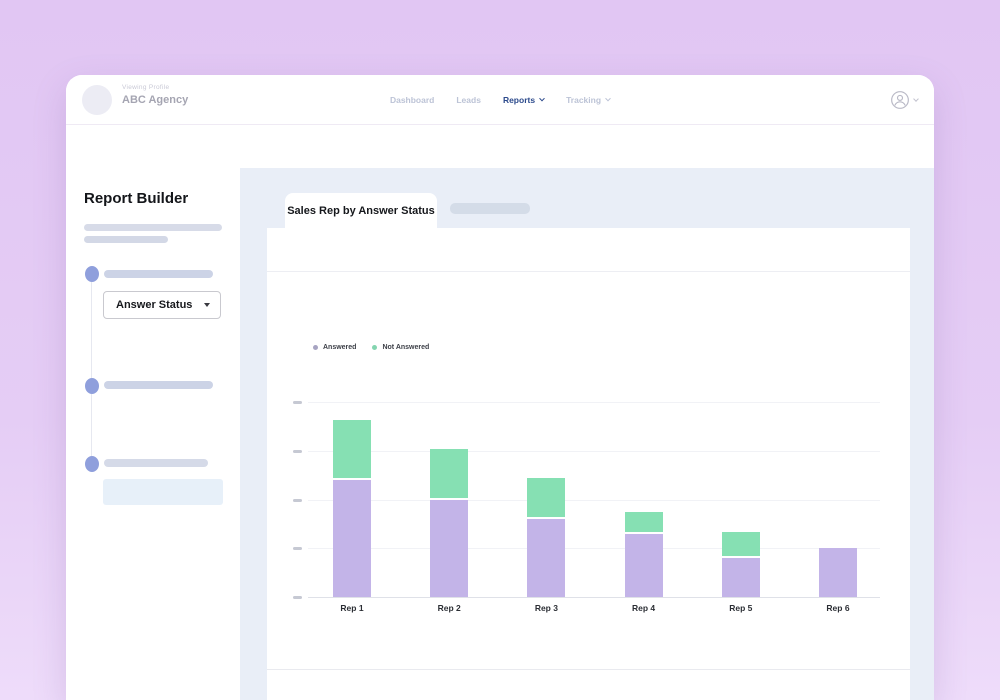 This screenshot has height=700, width=1000. What do you see at coordinates (500, 146) in the screenshot?
I see `header-spacer` at bounding box center [500, 146].